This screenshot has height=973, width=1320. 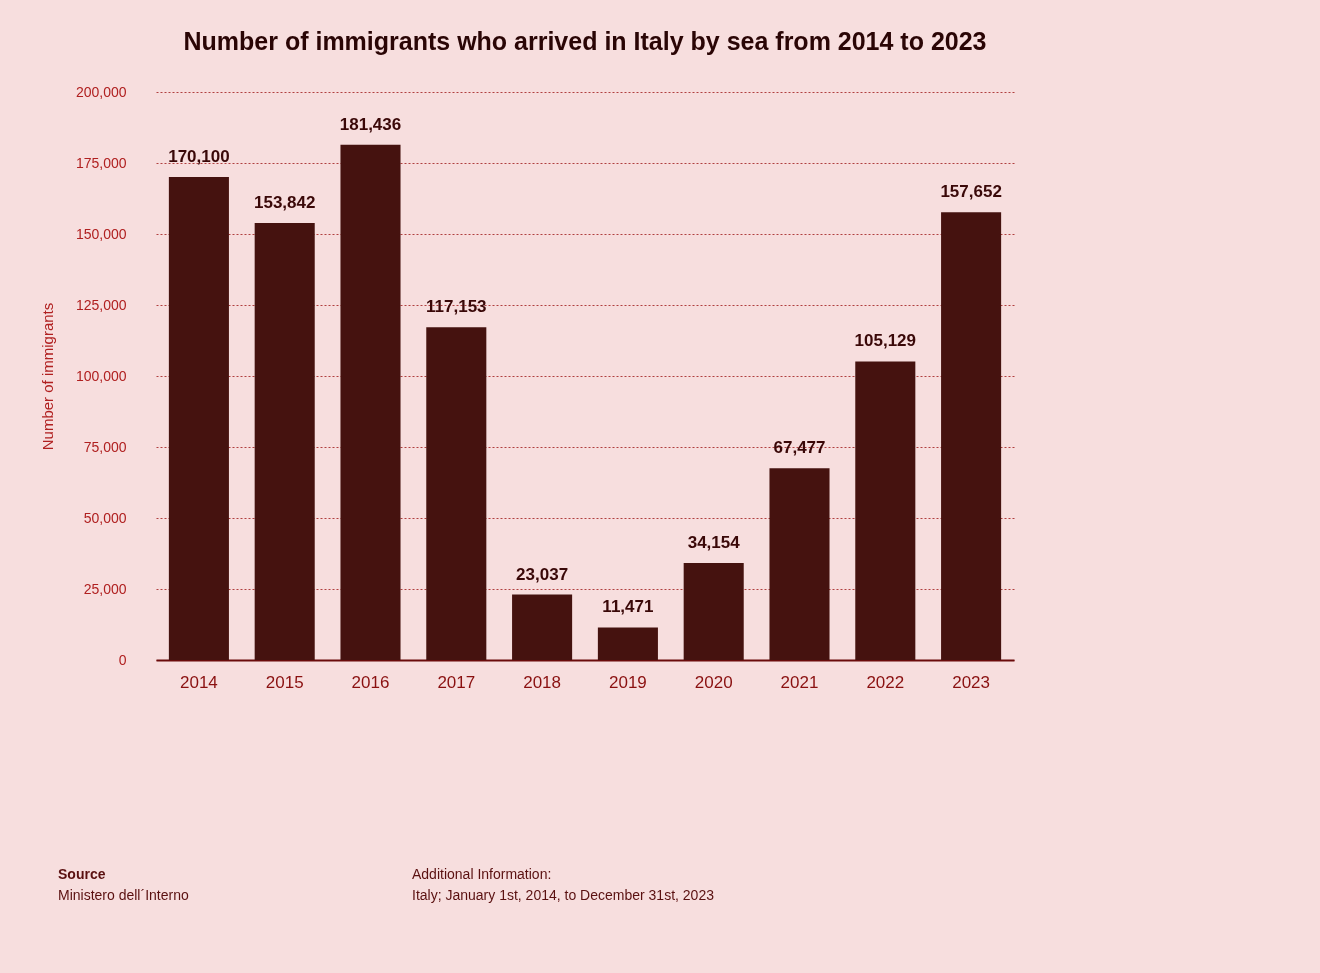 What do you see at coordinates (542, 574) in the screenshot?
I see `data-label: 23,037` at bounding box center [542, 574].